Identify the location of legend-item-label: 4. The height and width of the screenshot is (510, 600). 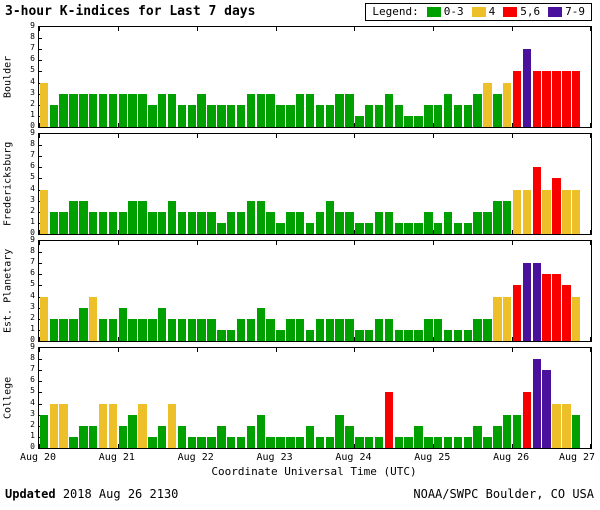
(492, 11).